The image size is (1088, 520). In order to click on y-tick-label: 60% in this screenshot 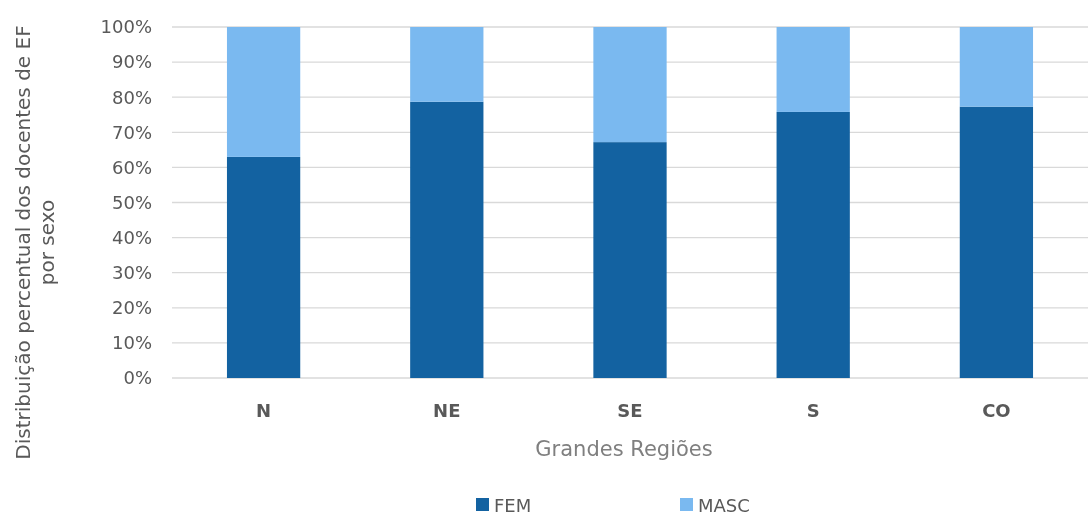, I will do `click(131, 167)`.